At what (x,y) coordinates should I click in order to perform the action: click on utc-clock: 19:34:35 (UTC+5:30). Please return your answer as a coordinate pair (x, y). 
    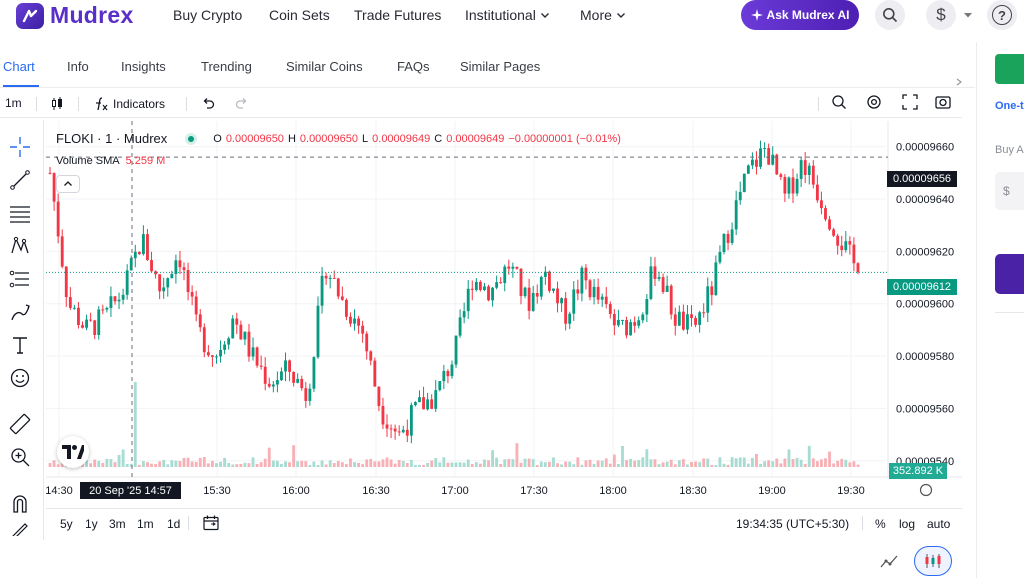
    Looking at the image, I should click on (793, 524).